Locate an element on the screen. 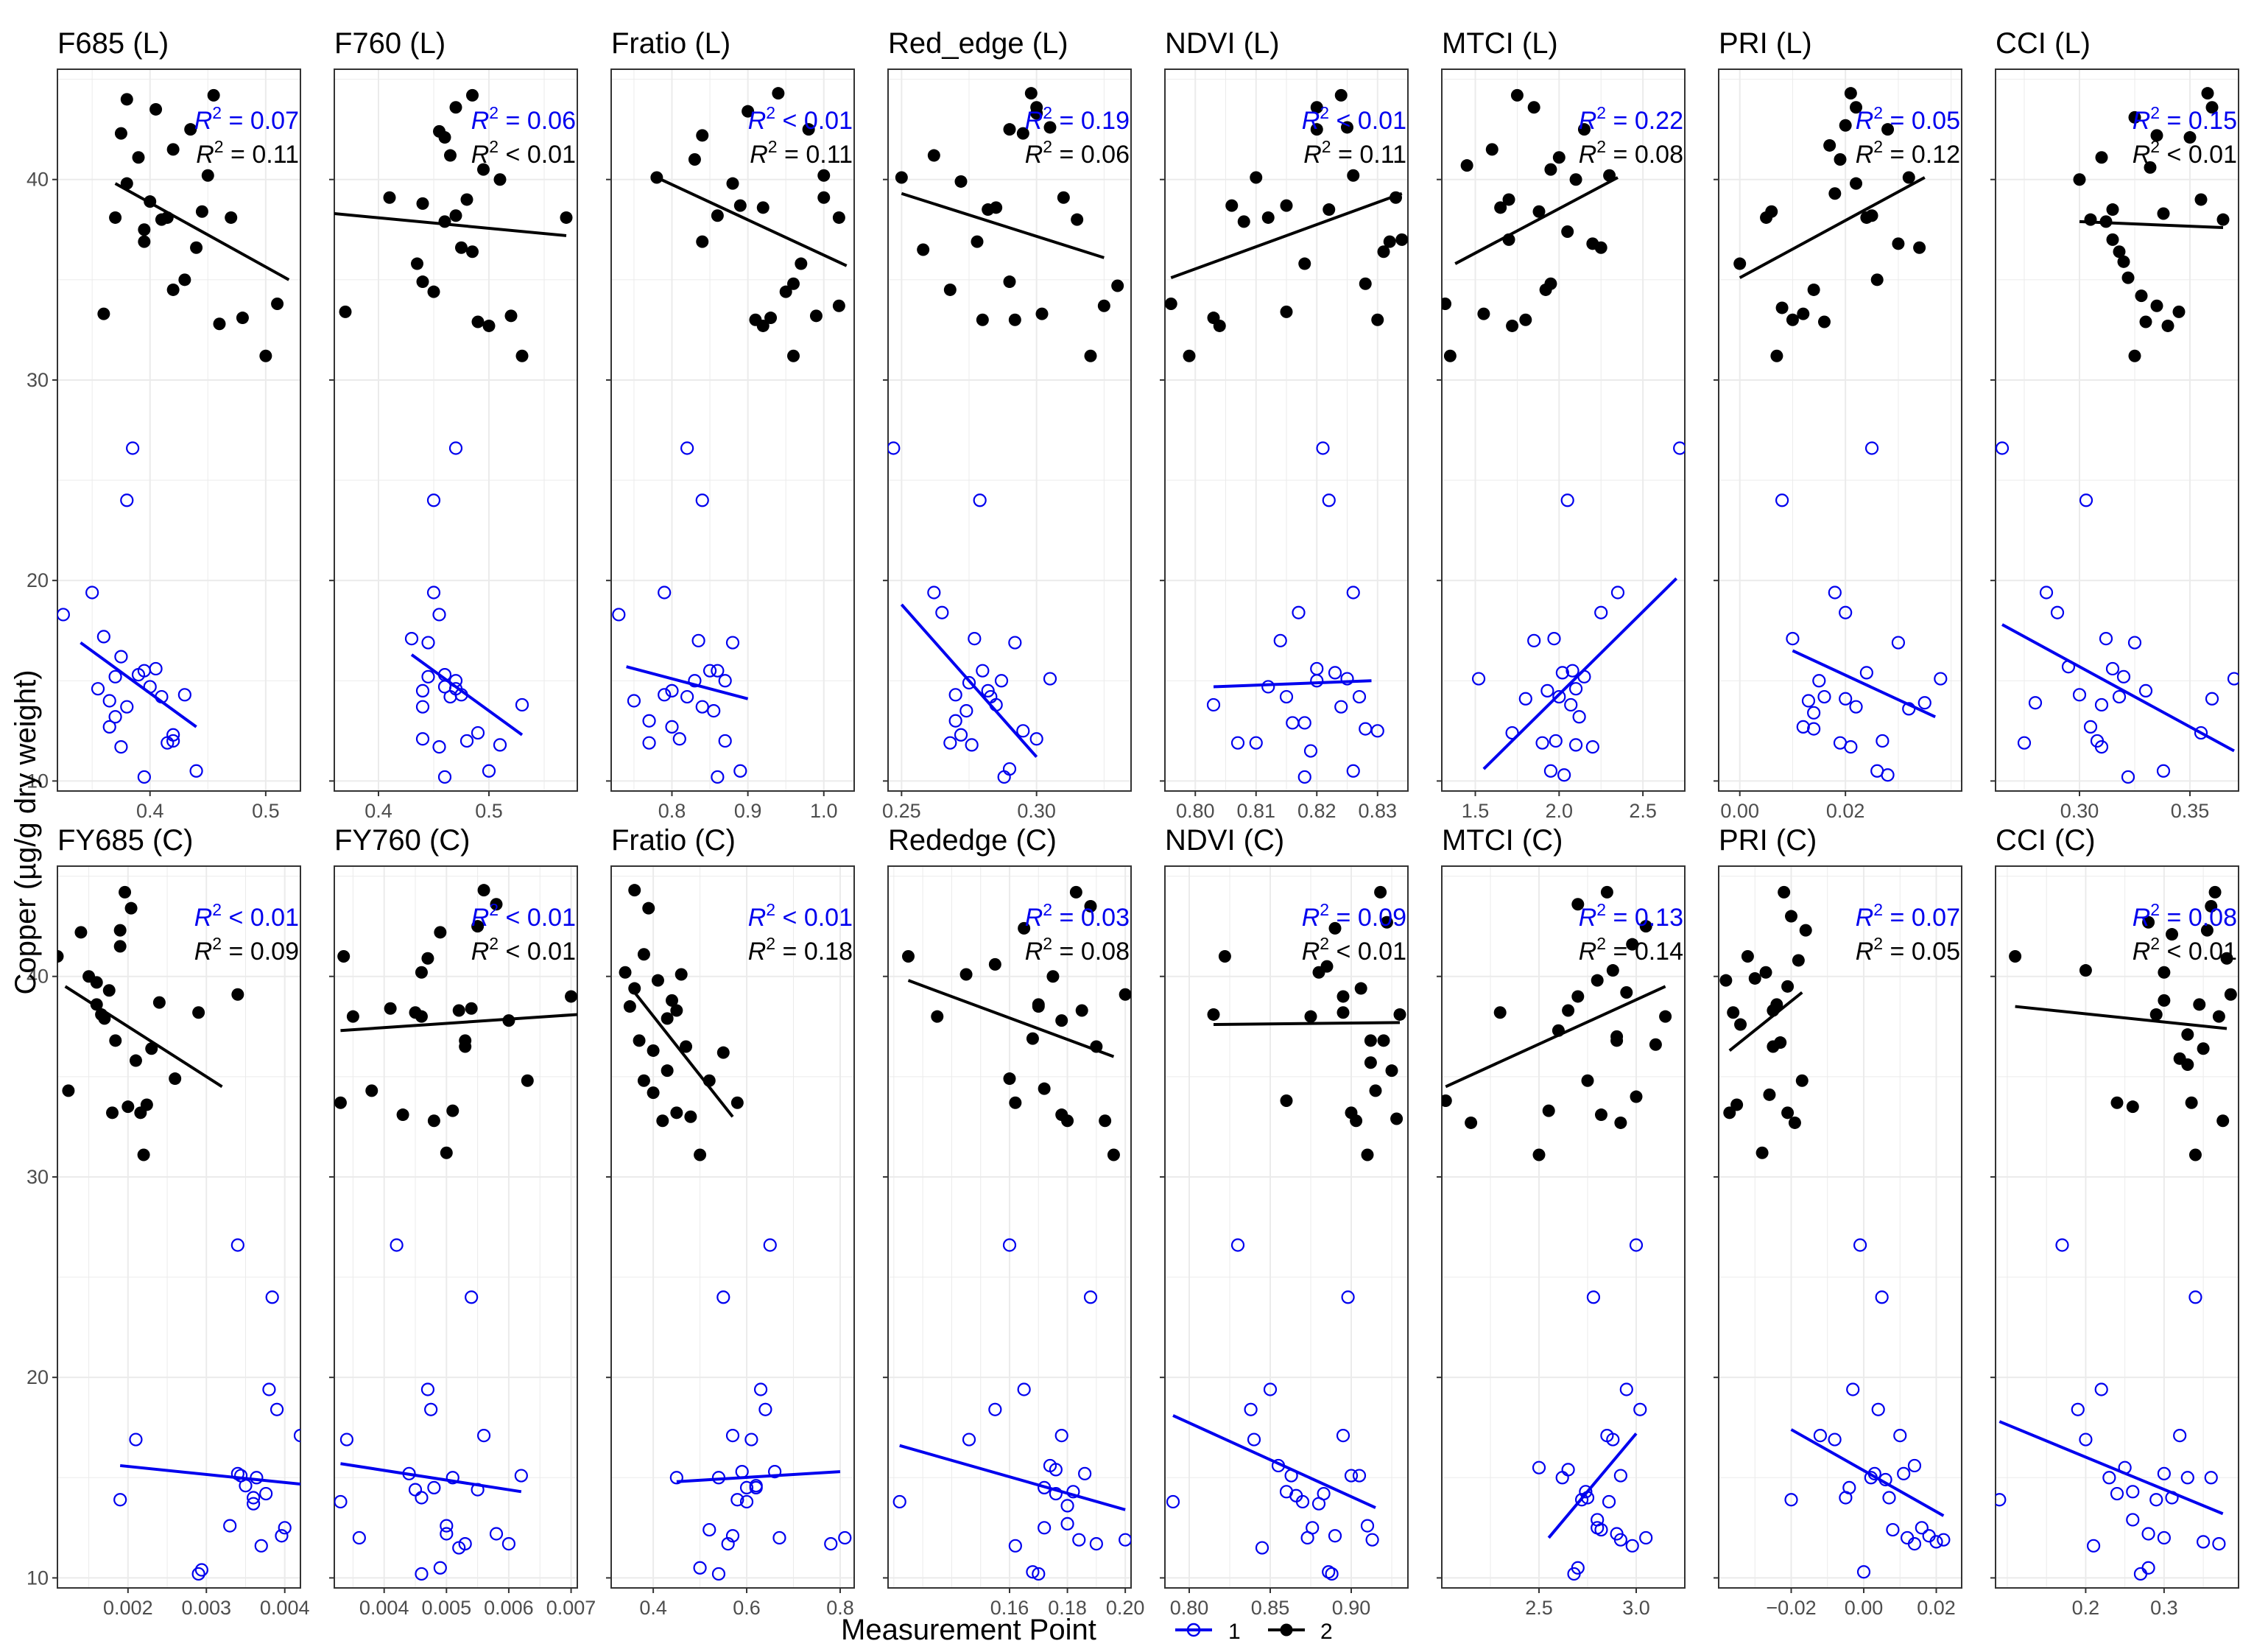  r-squared-label: R2 = 0.09 is located at coordinates (1354, 916).